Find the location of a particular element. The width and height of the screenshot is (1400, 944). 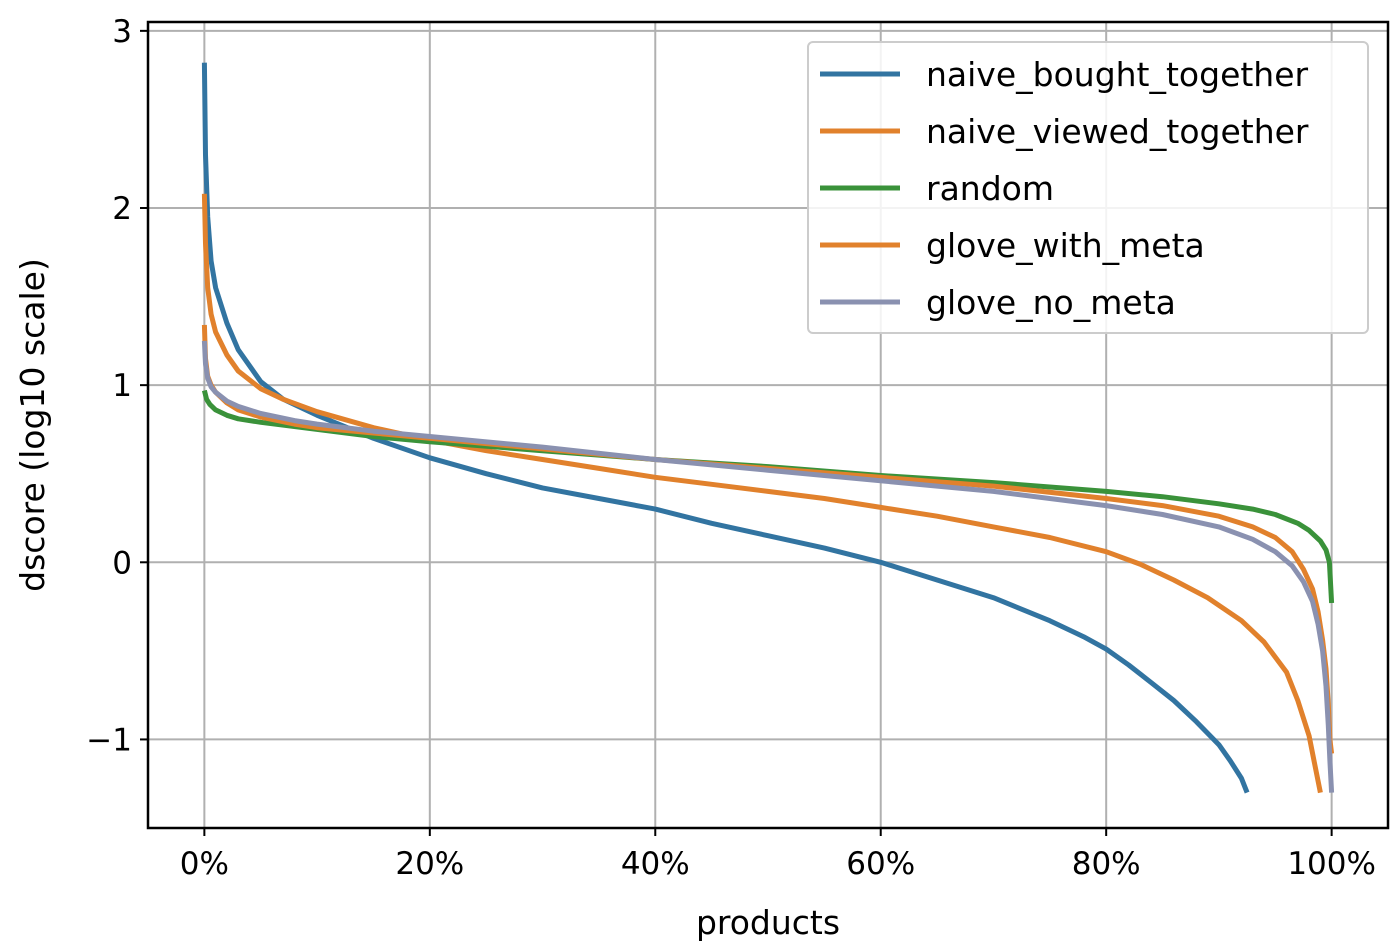

legend-label: naive_bought_together is located at coordinates (1117, 74).